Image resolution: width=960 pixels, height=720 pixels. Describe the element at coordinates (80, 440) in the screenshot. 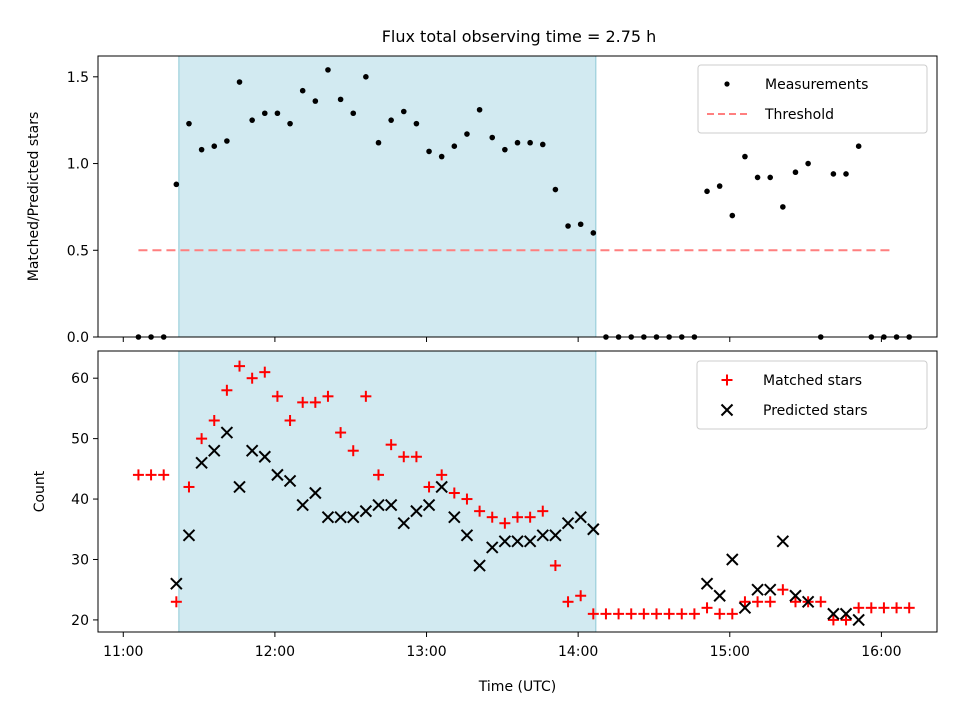

I see `y-tick-label: 50` at that location.